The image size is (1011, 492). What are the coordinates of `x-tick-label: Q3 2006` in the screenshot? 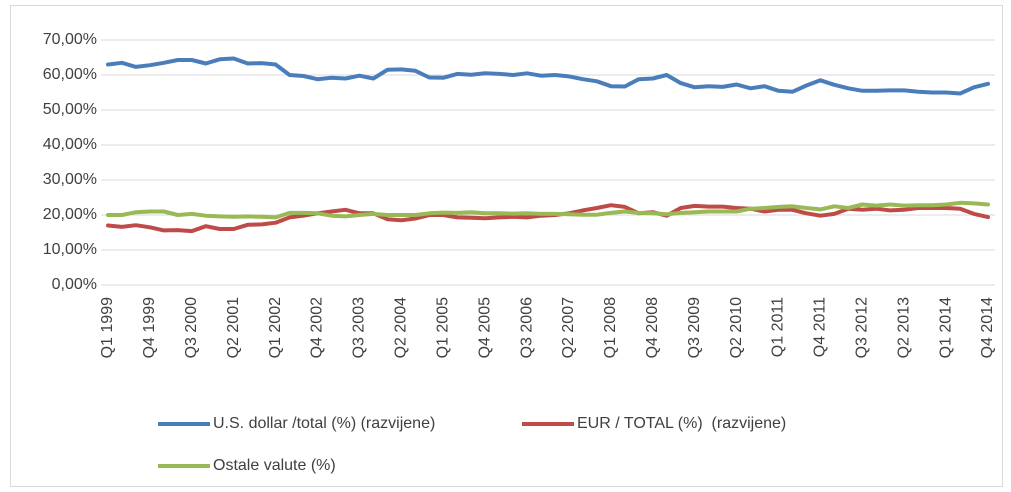 It's located at (526, 327).